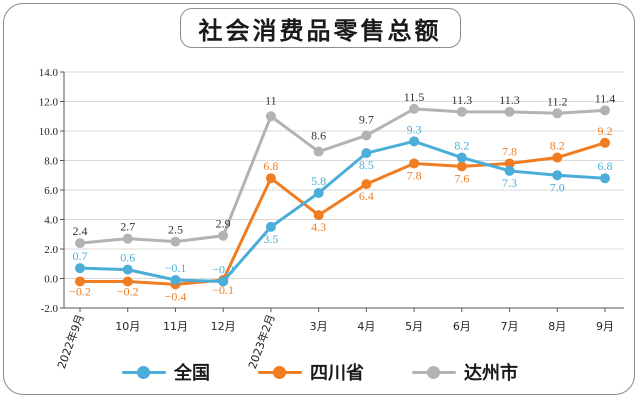  What do you see at coordinates (509, 183) in the screenshot?
I see `data-label: 7.3` at bounding box center [509, 183].